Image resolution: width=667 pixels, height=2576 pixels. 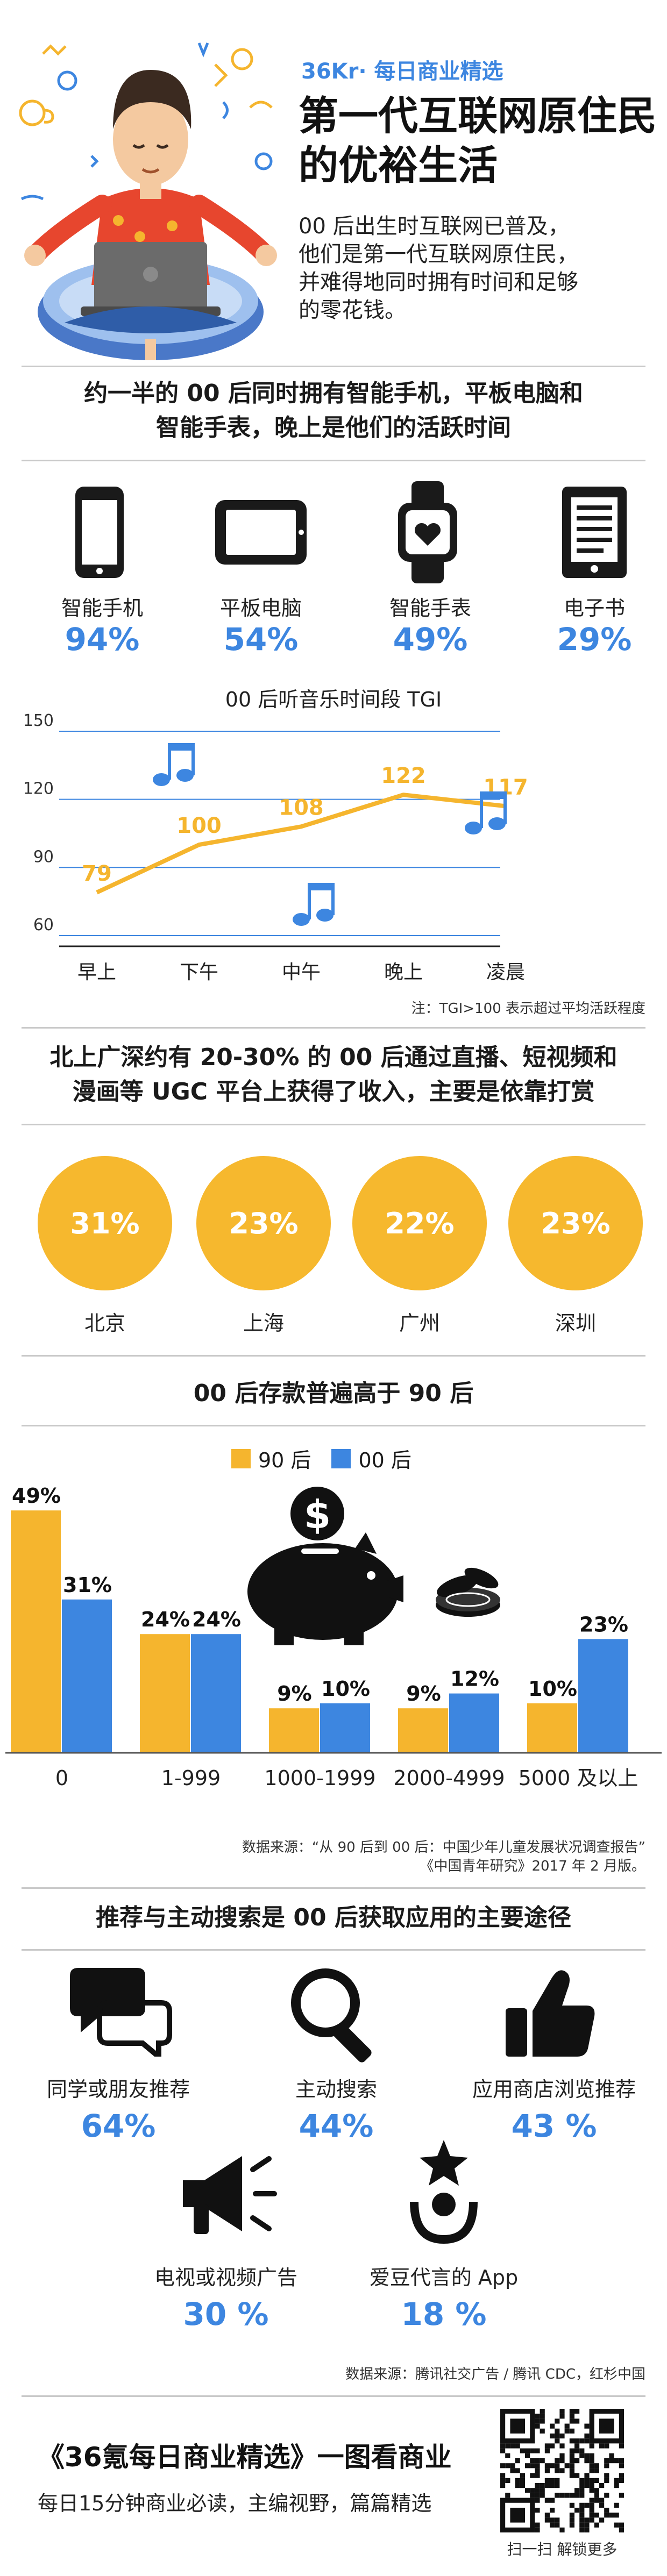 What do you see at coordinates (478, 116) in the screenshot?
I see `page-title-line1: 第一代互联网原住民` at bounding box center [478, 116].